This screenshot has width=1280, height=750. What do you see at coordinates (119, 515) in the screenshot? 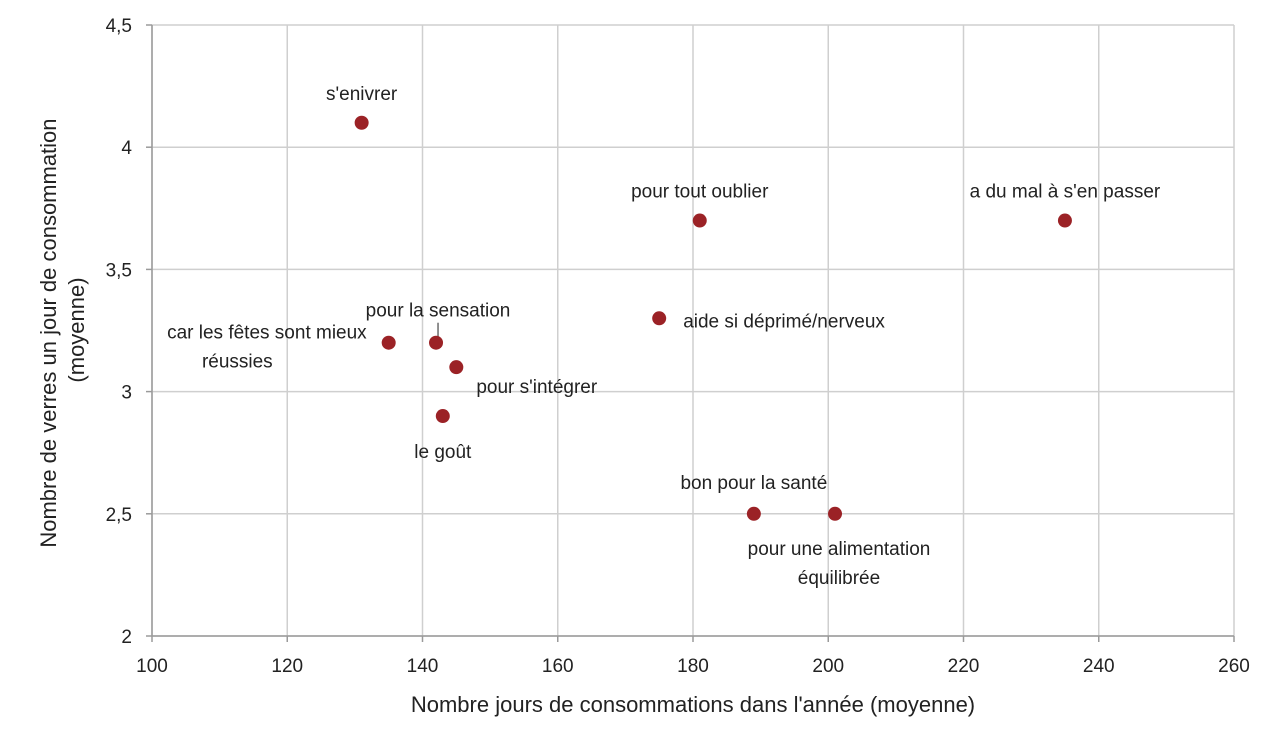
I see `y-tick-label: 2,5` at bounding box center [119, 515].